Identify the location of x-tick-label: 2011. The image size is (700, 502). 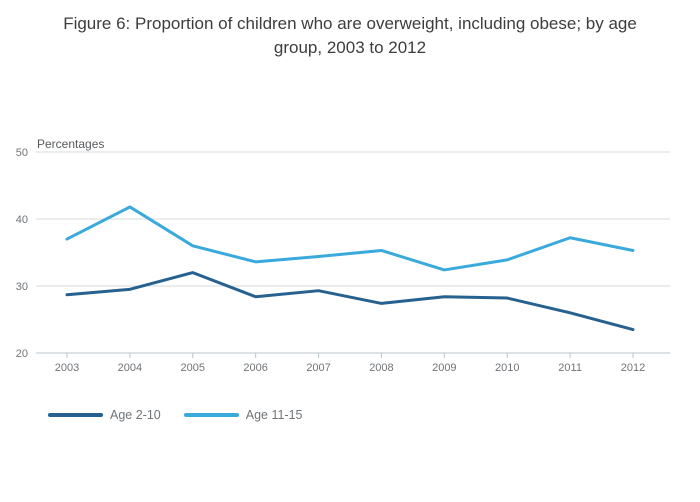
(570, 368).